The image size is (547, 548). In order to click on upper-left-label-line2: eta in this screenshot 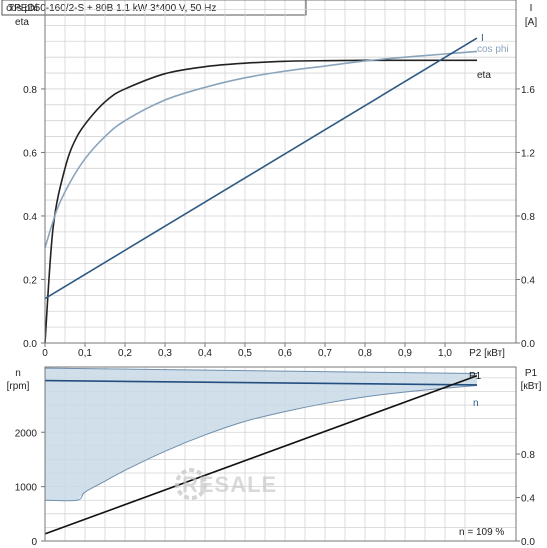, I will do `click(22, 22)`.